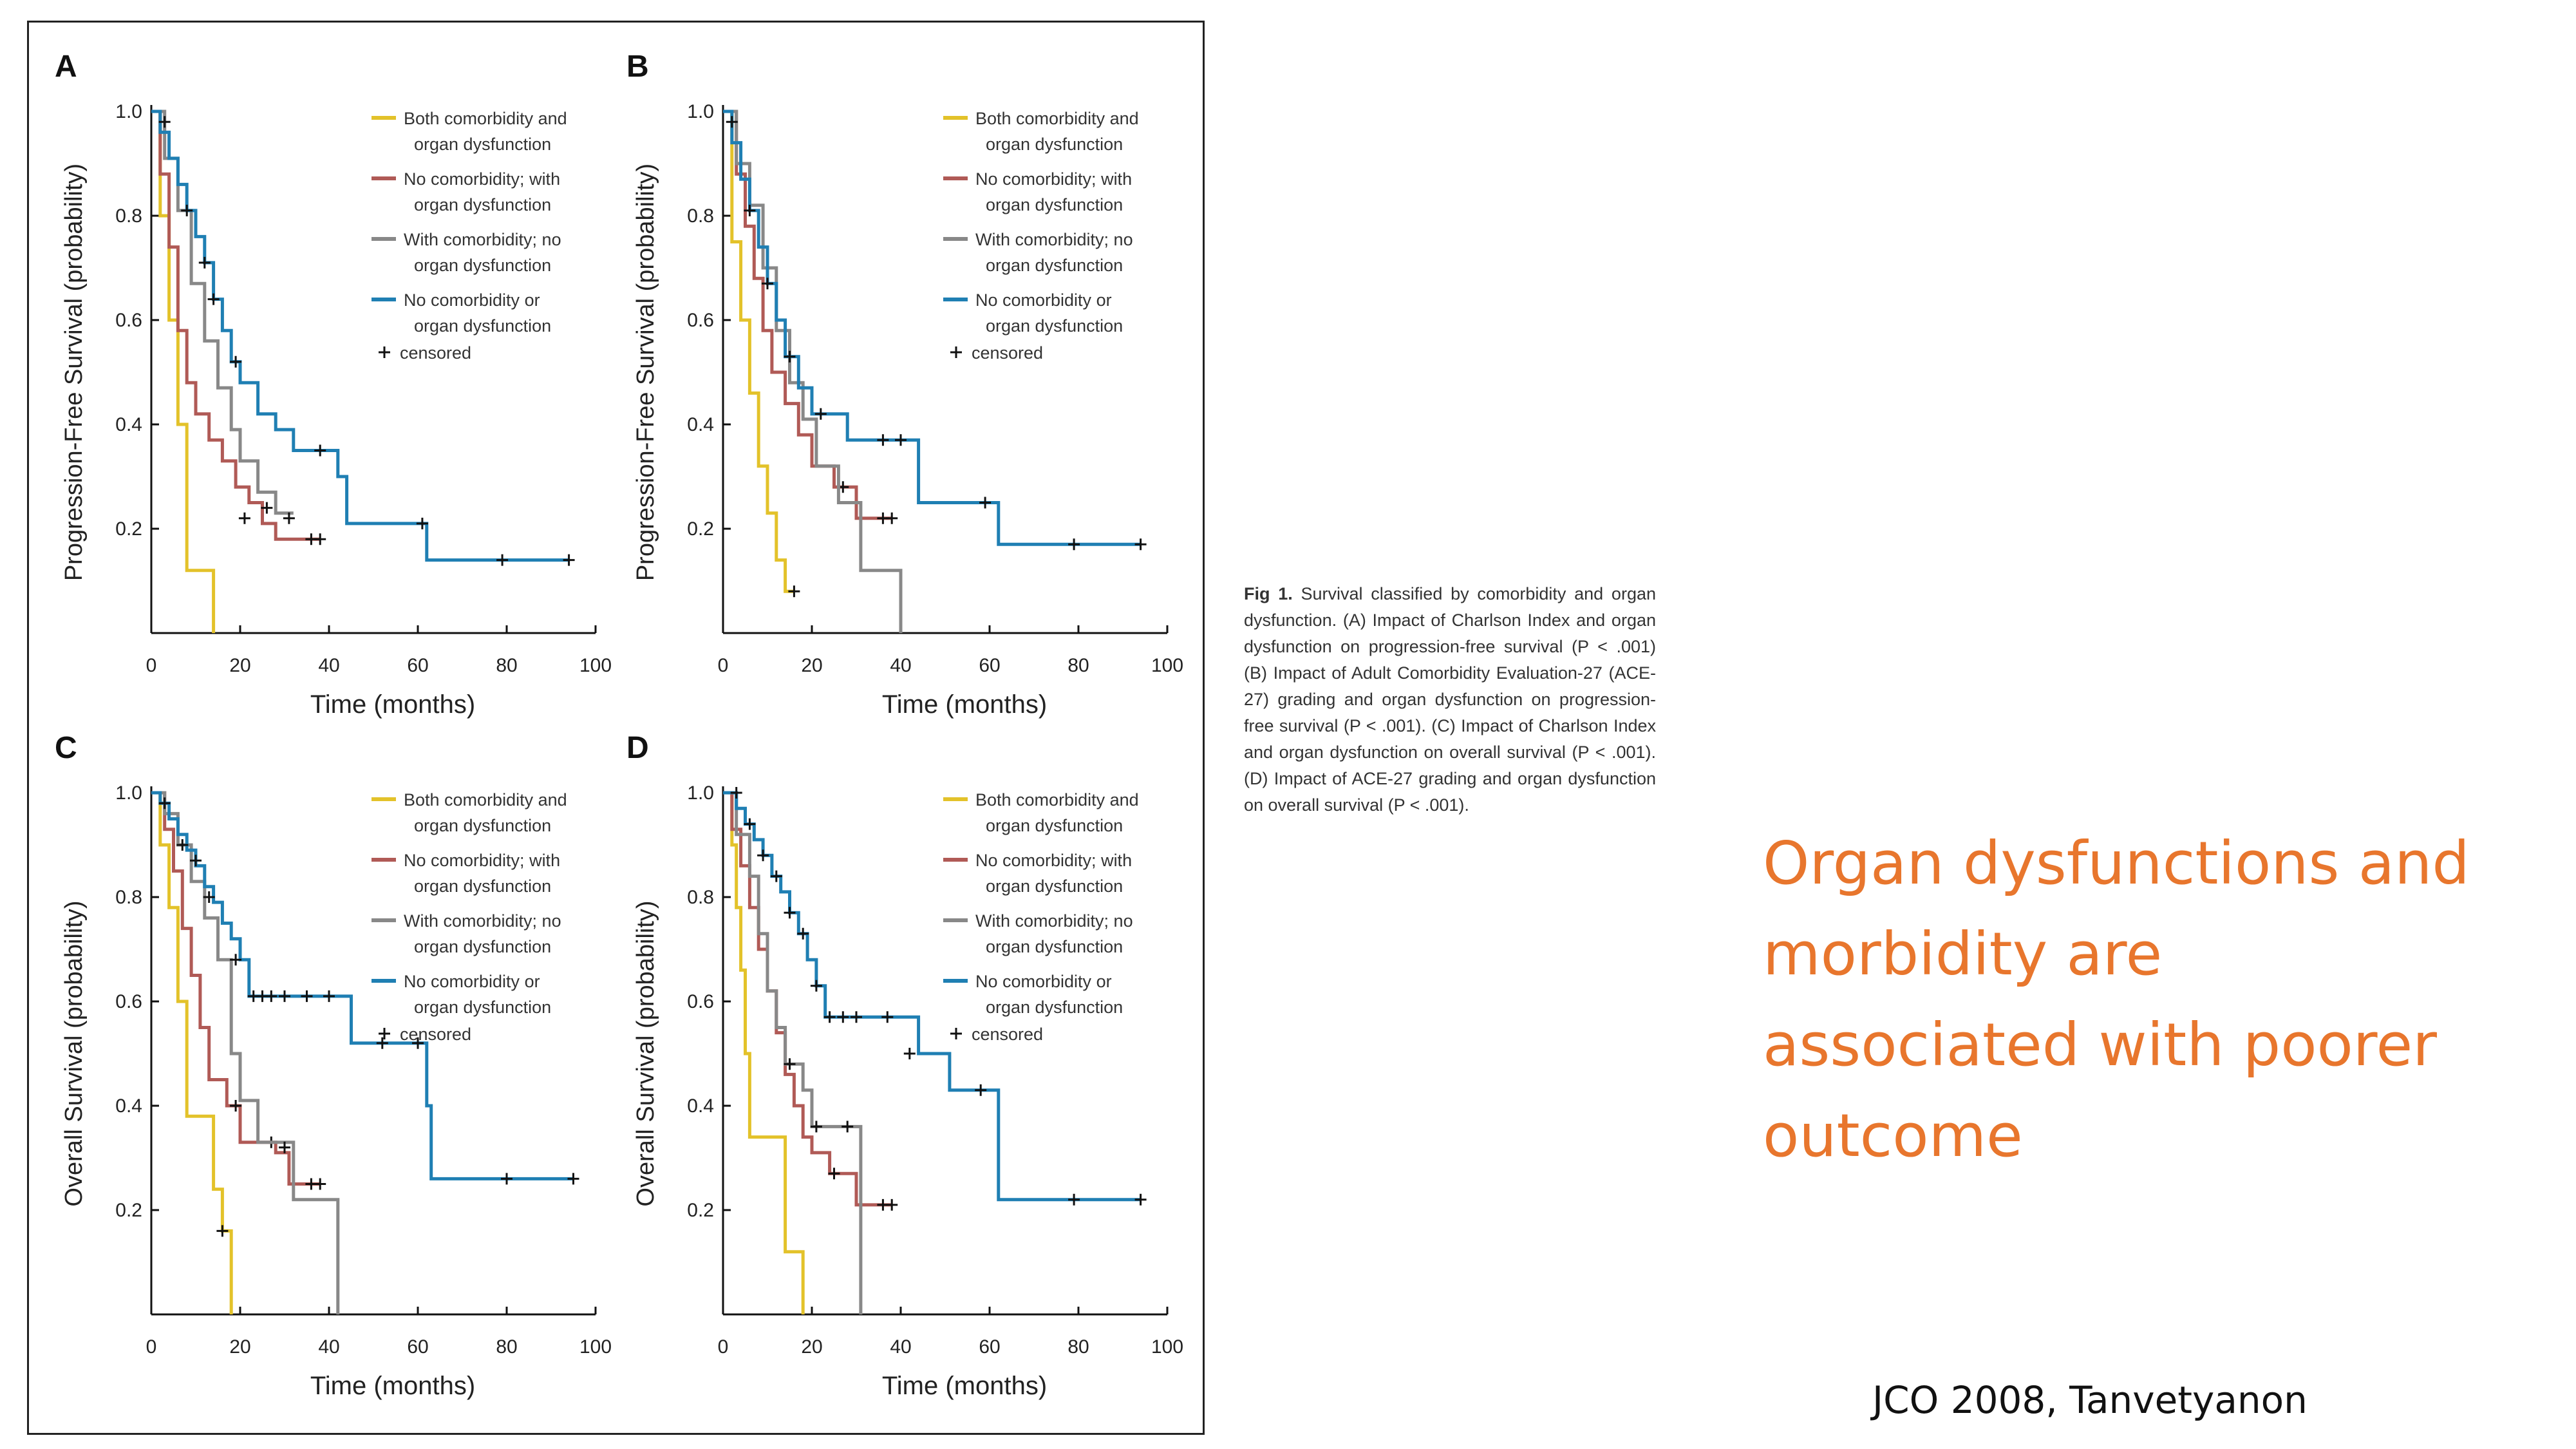  Describe the element at coordinates (66, 67) in the screenshot. I see `panel-letter: A` at that location.